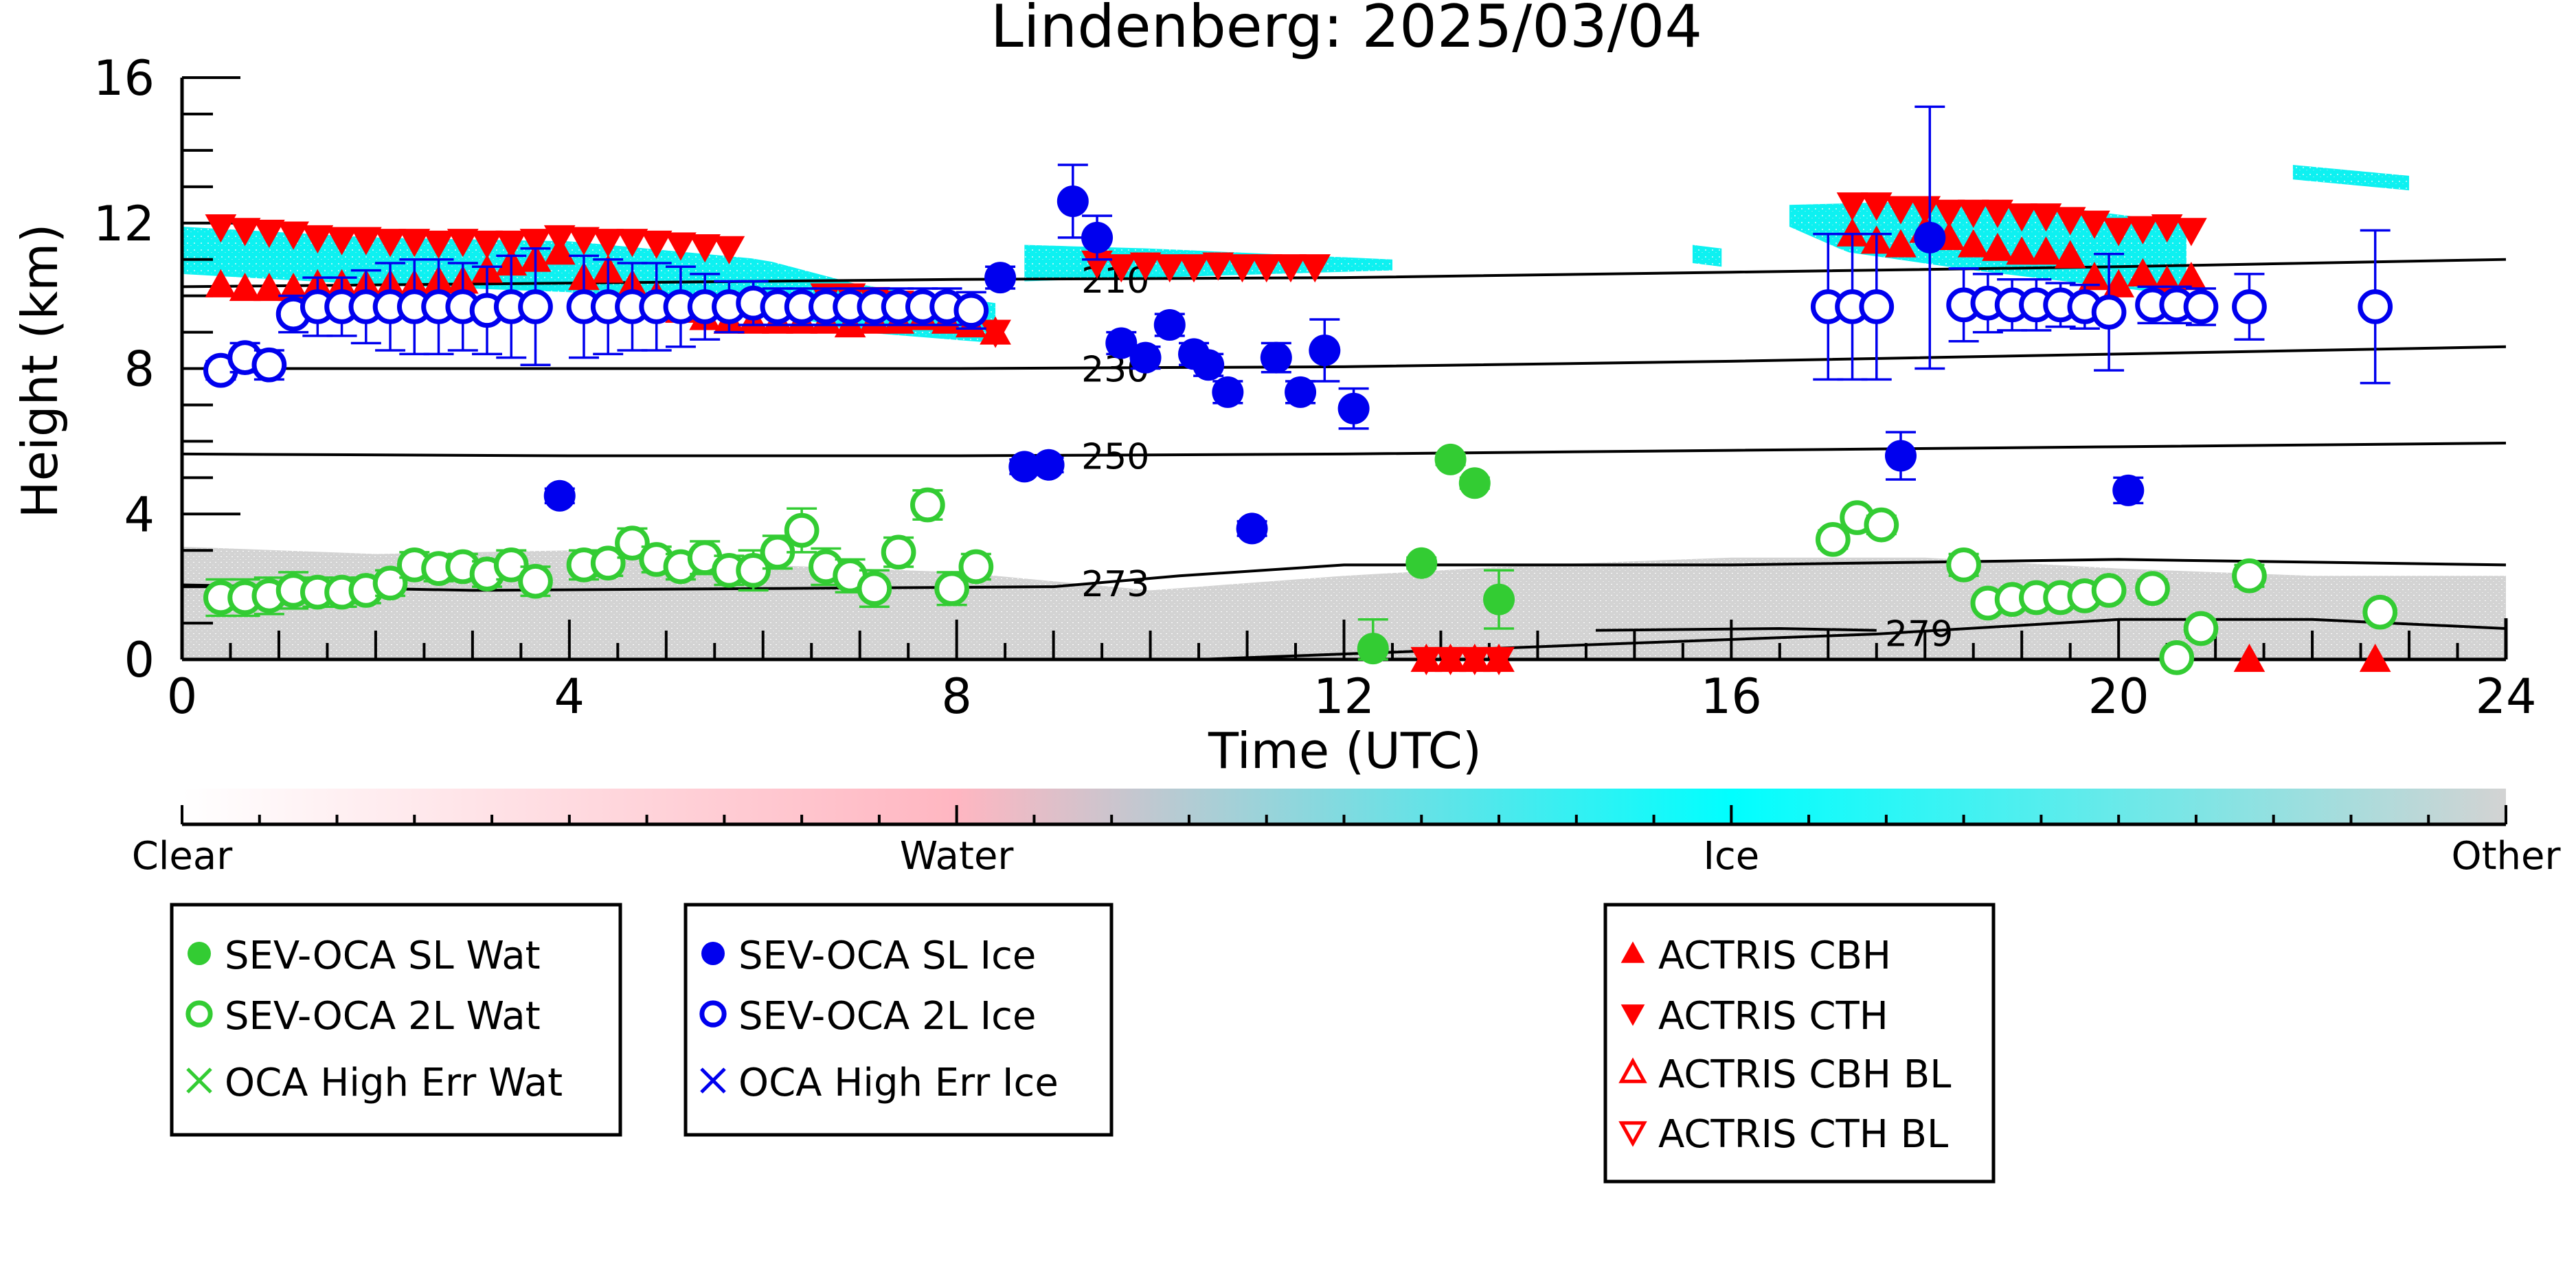  What do you see at coordinates (124, 78) in the screenshot?
I see `y-tick-label: 16` at bounding box center [124, 78].